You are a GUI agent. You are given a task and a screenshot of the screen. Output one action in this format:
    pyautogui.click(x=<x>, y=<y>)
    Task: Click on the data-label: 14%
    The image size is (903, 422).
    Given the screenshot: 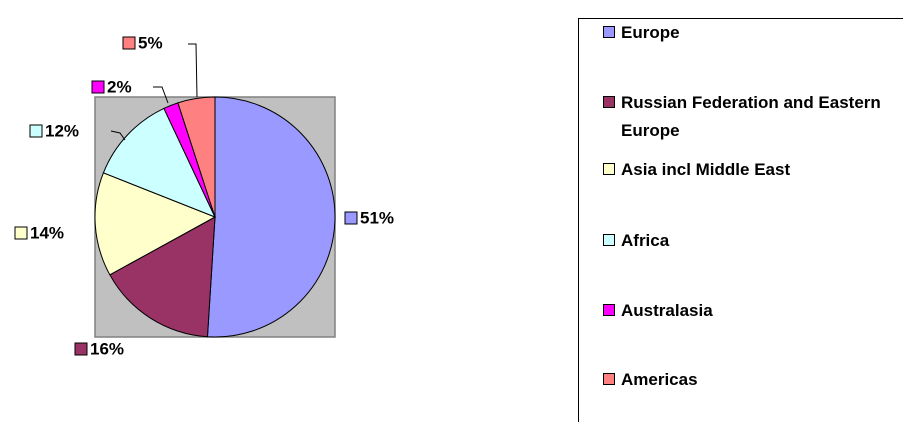 What is the action you would take?
    pyautogui.click(x=47, y=232)
    